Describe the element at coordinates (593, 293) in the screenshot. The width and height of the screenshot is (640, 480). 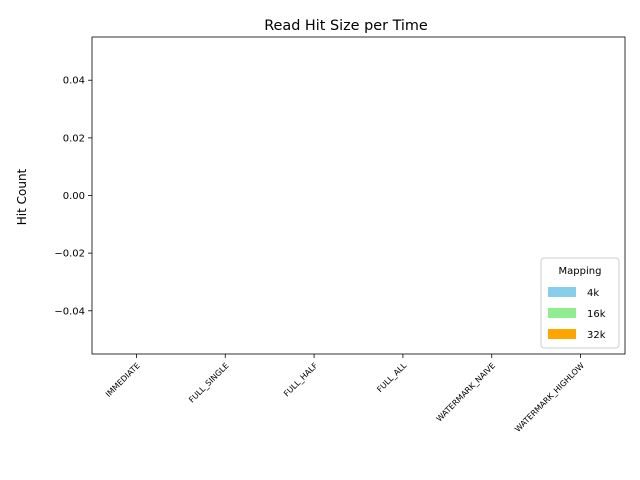
I see `legend-label-4k: 4k` at that location.